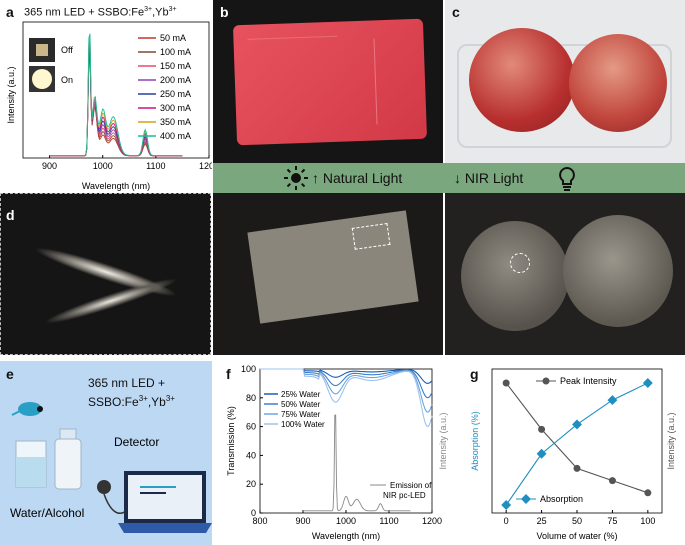 The width and height of the screenshot is (685, 545). I want to click on y-tick-label: 60, so click(251, 427).